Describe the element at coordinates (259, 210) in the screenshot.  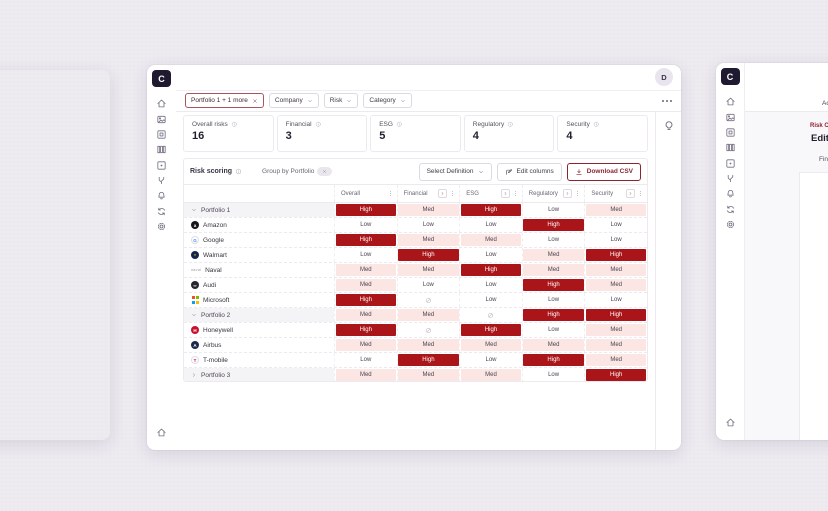
I see `row-label: Portfolio 1` at that location.